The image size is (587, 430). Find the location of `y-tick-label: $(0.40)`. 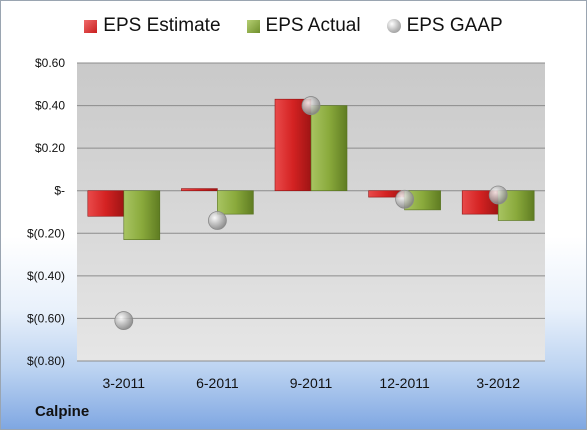

y-tick-label: $(0.40) is located at coordinates (46, 276).